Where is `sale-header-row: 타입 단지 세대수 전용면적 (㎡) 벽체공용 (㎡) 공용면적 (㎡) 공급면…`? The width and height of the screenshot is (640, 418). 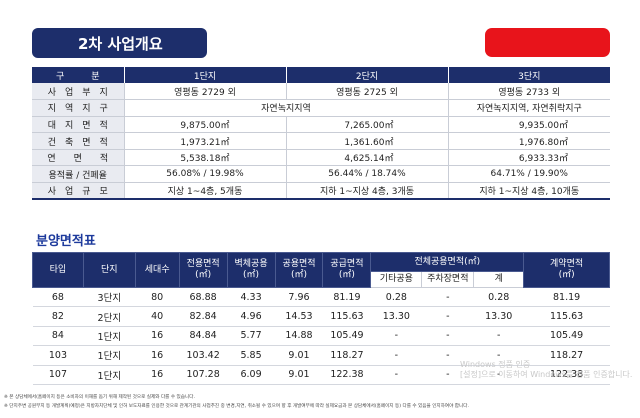
sale-header-row: 타입 단지 세대수 전용면적 (㎡) 벽체공용 (㎡) 공용면적 (㎡) 공급면… is located at coordinates (321, 270).